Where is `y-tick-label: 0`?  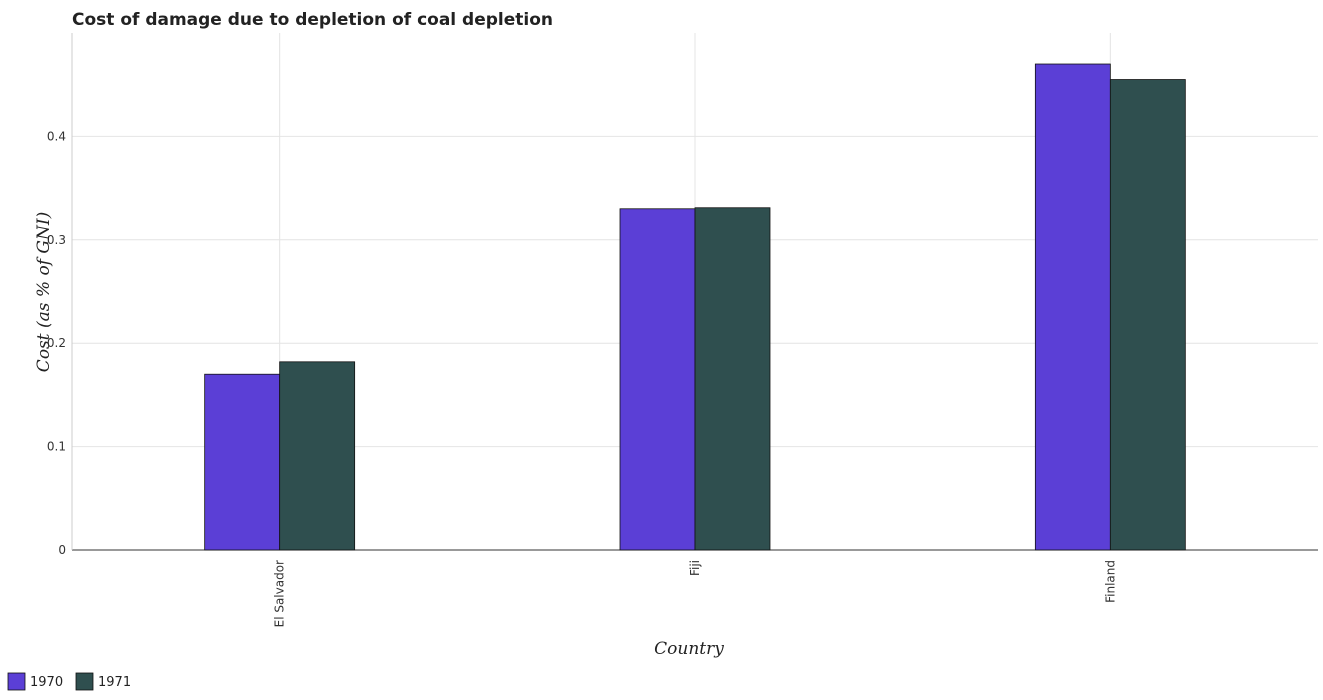 y-tick-label: 0 is located at coordinates (62, 550).